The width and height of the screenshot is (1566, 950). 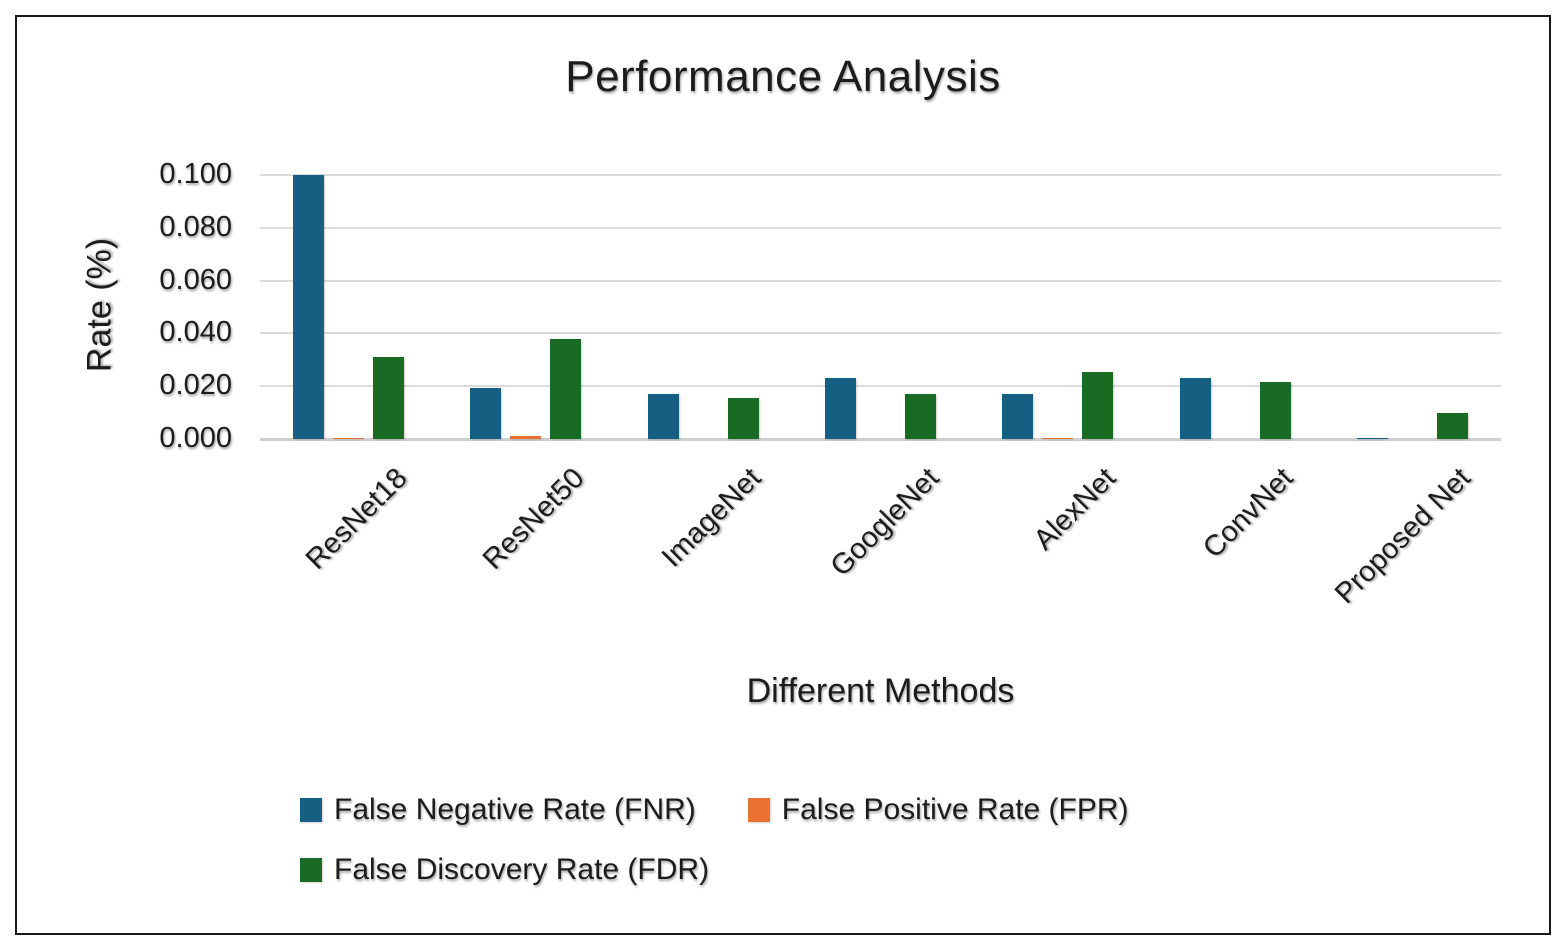 I want to click on bar-alexnet-s0, so click(x=1018, y=416).